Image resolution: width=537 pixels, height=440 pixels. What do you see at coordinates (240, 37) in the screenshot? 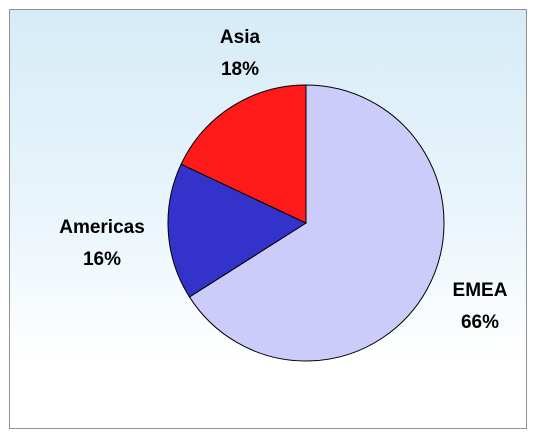
I see `slice-label-asia: Asia` at bounding box center [240, 37].